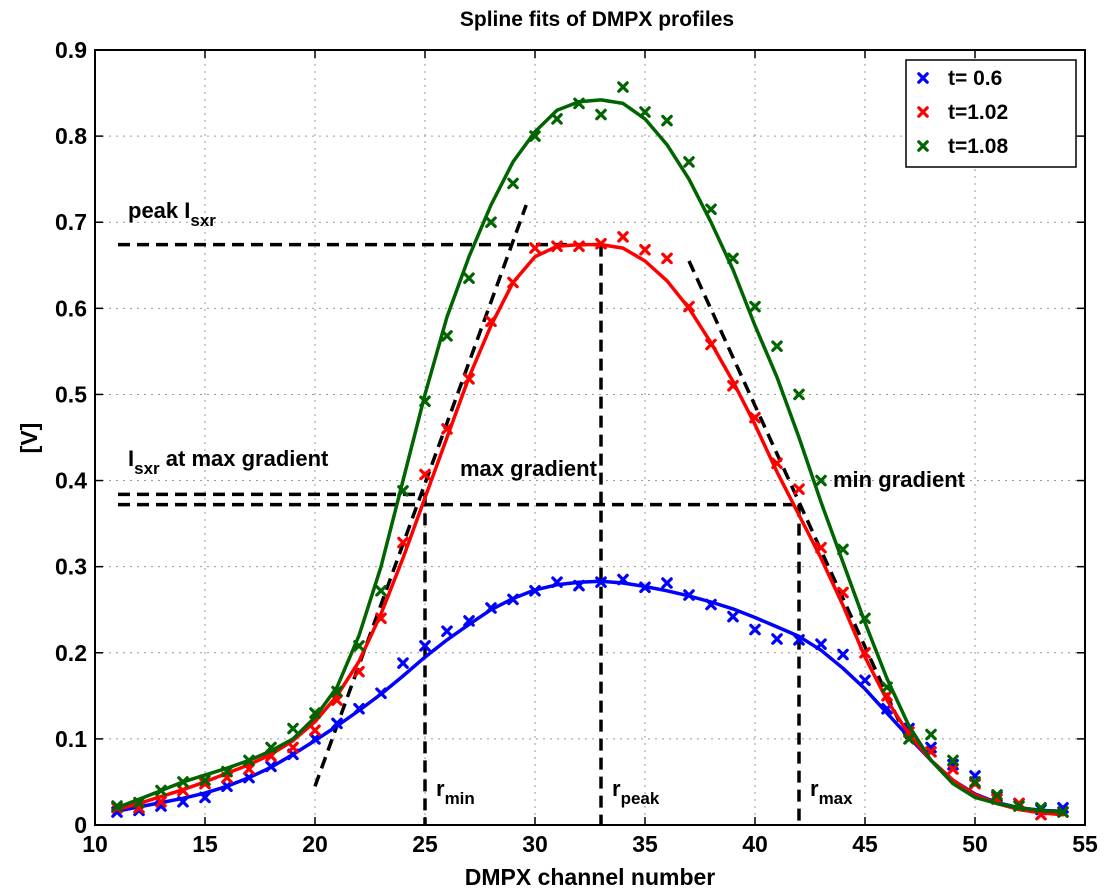 This screenshot has width=1115, height=889. Describe the element at coordinates (597, 19) in the screenshot. I see `chart-title: Spline fits of DMPX profiles` at that location.